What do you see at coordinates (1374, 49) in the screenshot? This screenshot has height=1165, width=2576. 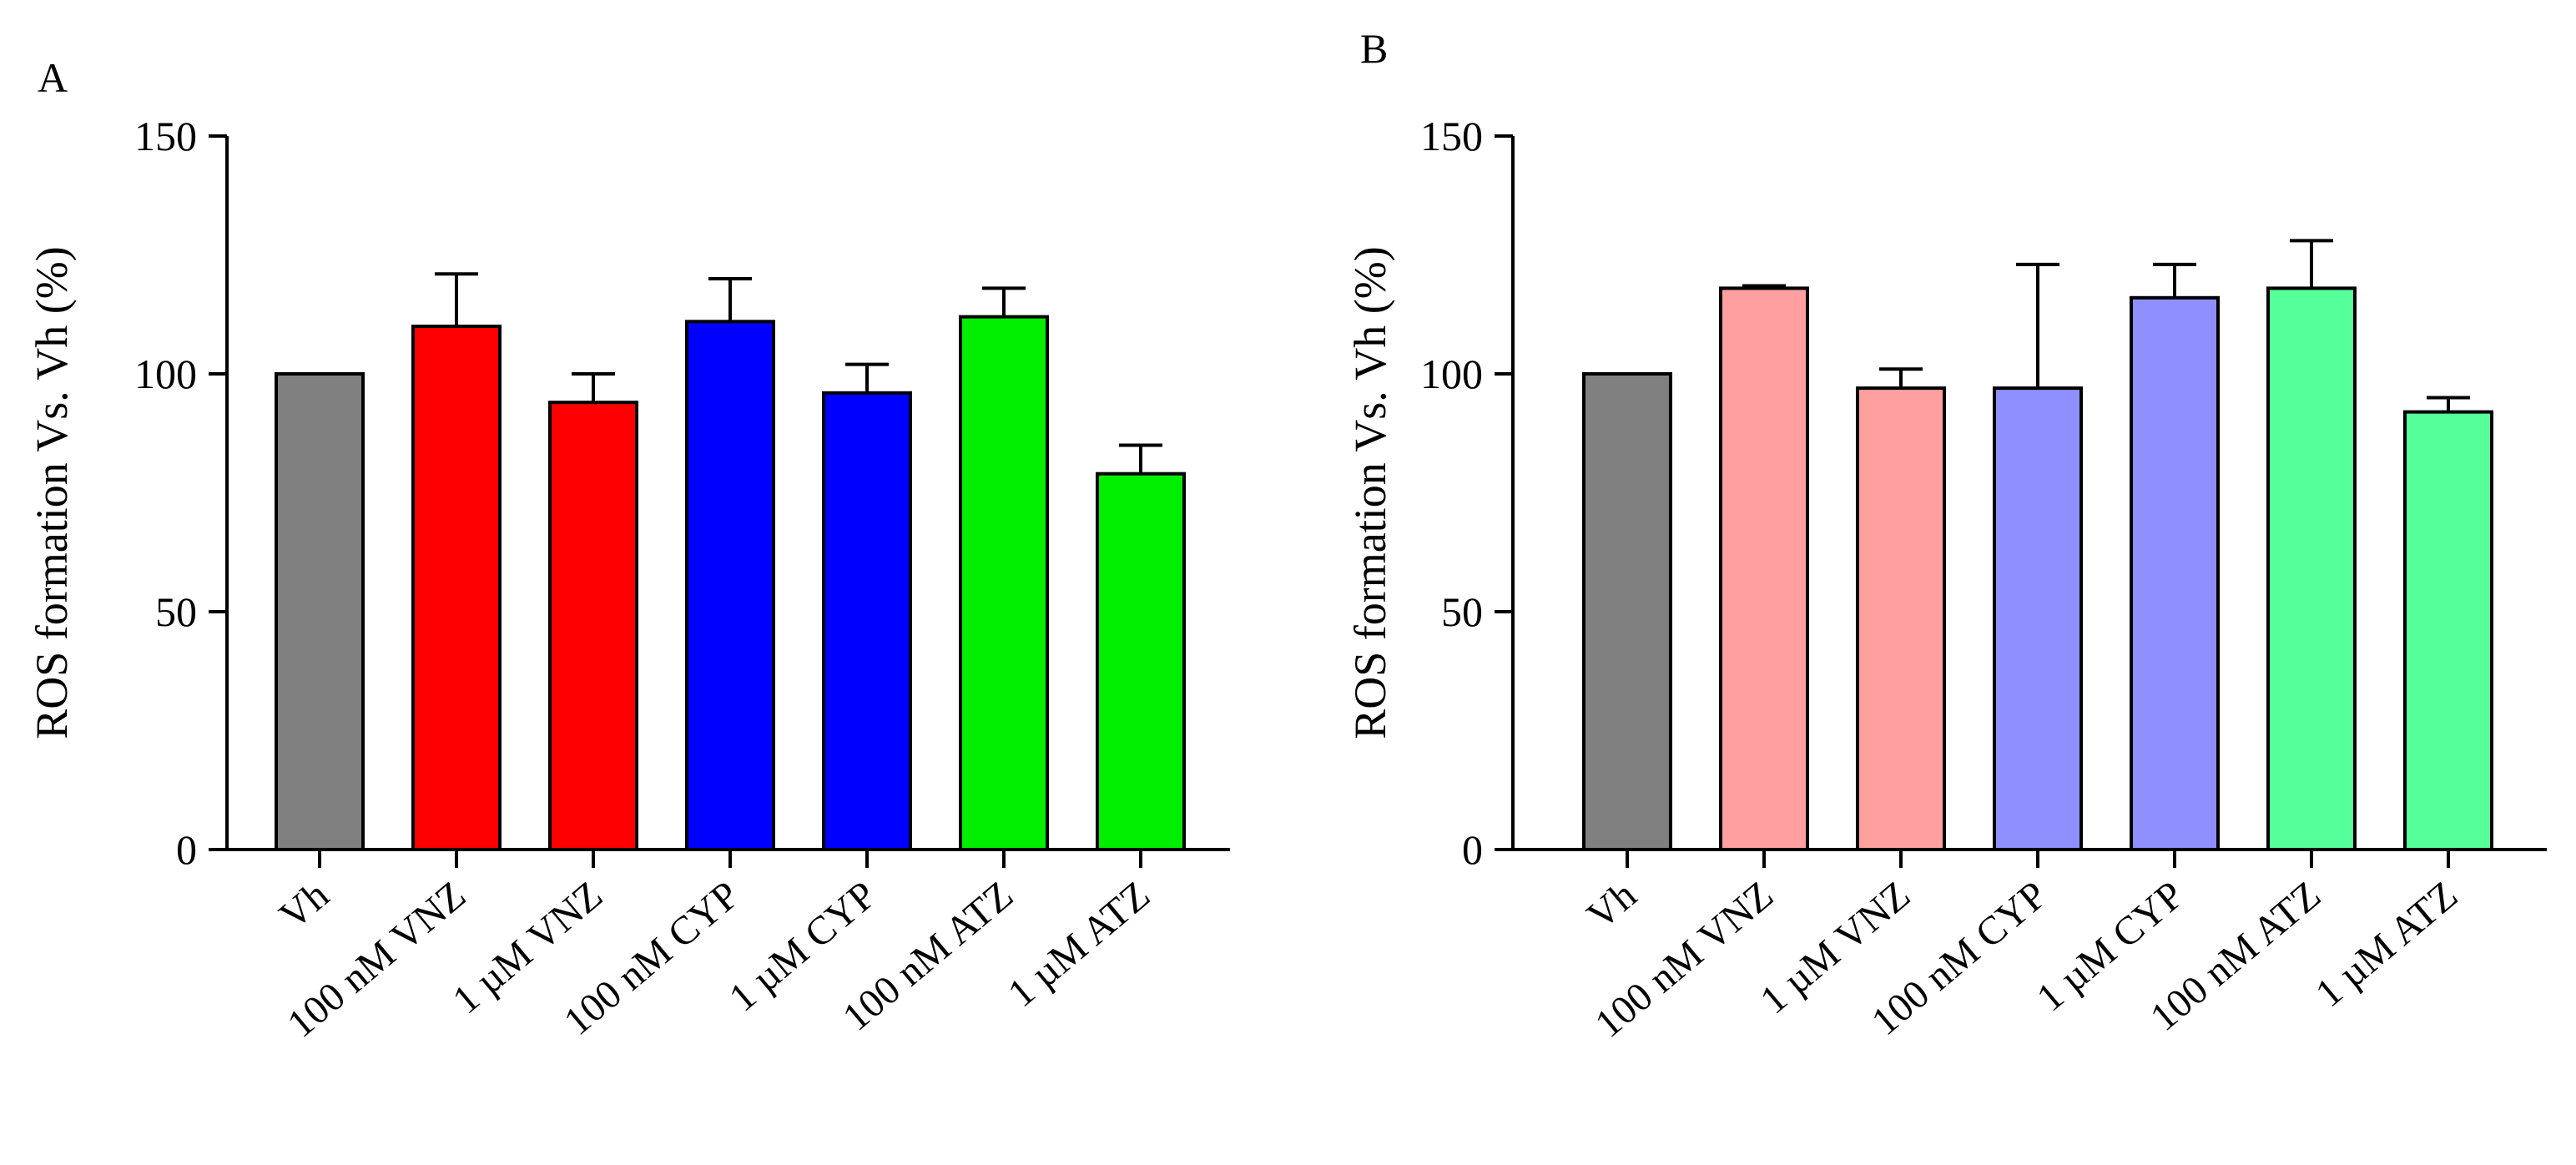 I see `panel-label: B` at bounding box center [1374, 49].